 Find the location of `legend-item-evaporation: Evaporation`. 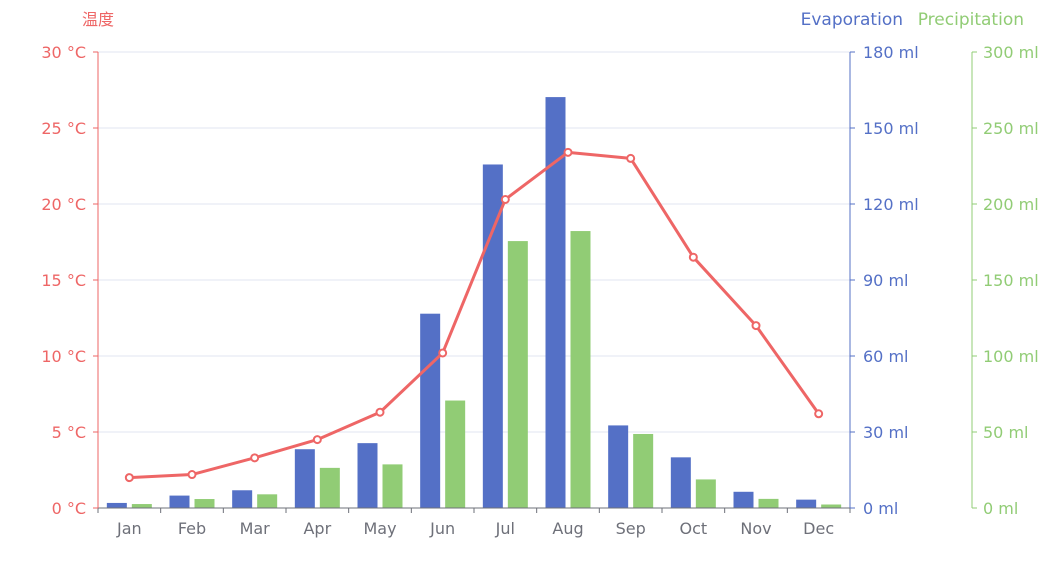

legend-item-evaporation: Evaporation is located at coordinates (852, 20).